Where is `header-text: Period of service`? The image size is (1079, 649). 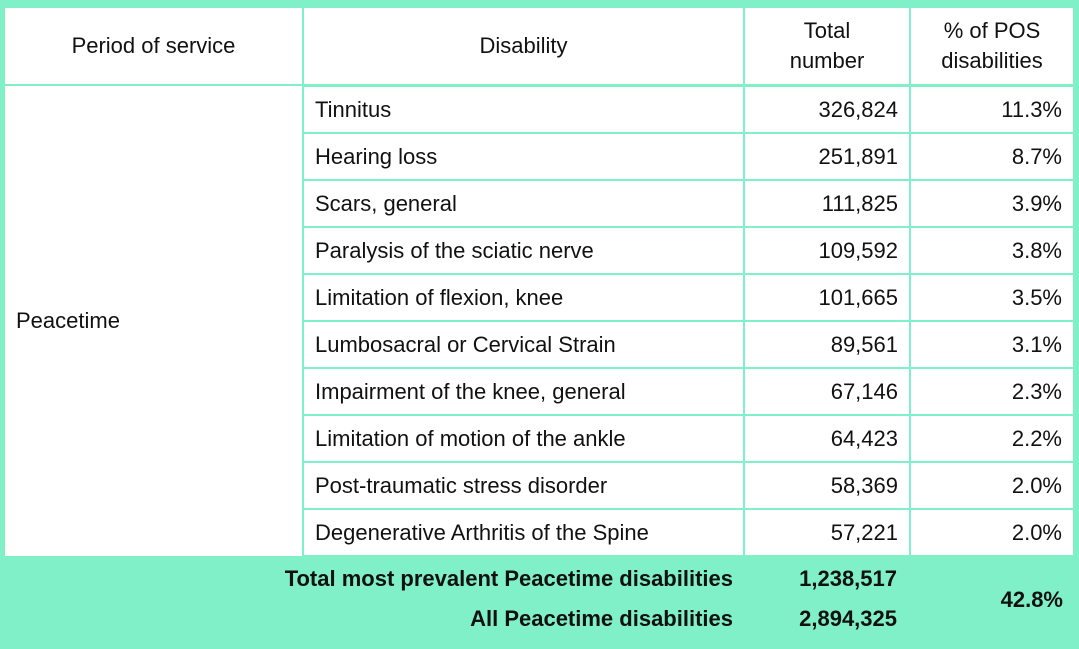 header-text: Period of service is located at coordinates (153, 45).